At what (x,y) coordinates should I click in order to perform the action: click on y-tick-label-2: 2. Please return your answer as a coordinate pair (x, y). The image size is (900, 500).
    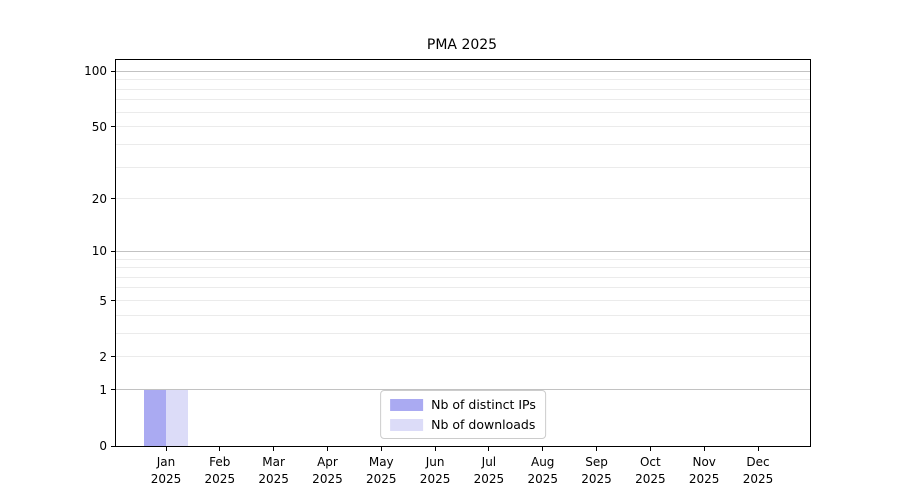
    Looking at the image, I should click on (103, 356).